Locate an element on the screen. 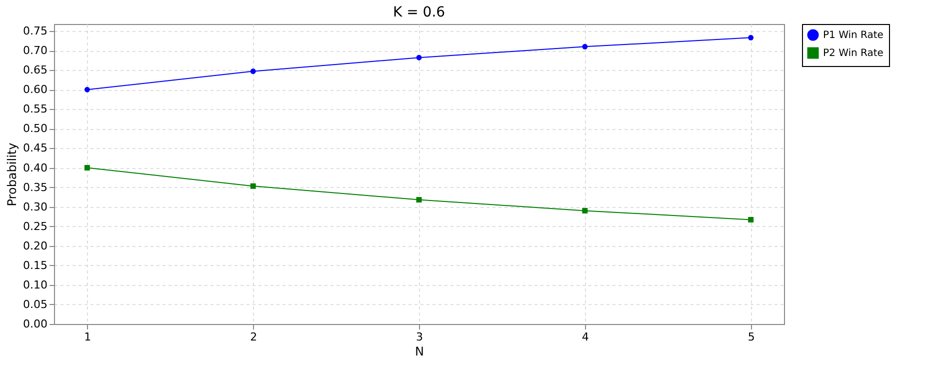  y-tick-label: 0.25 is located at coordinates (35, 226).